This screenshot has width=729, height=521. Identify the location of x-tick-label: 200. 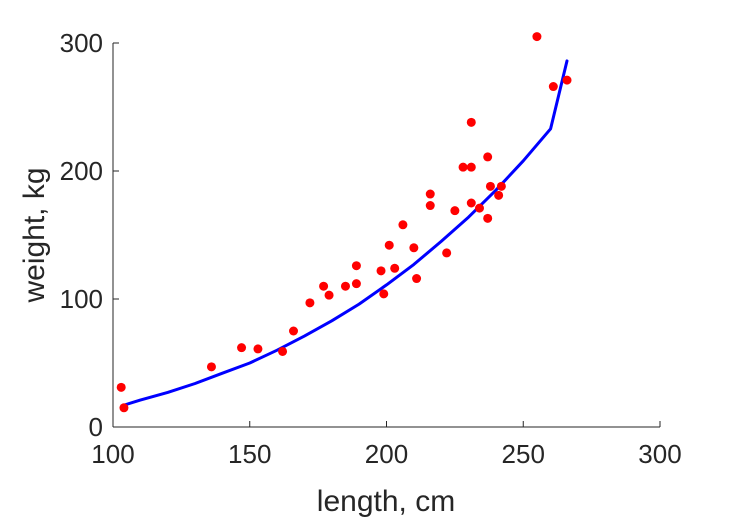
(386, 454).